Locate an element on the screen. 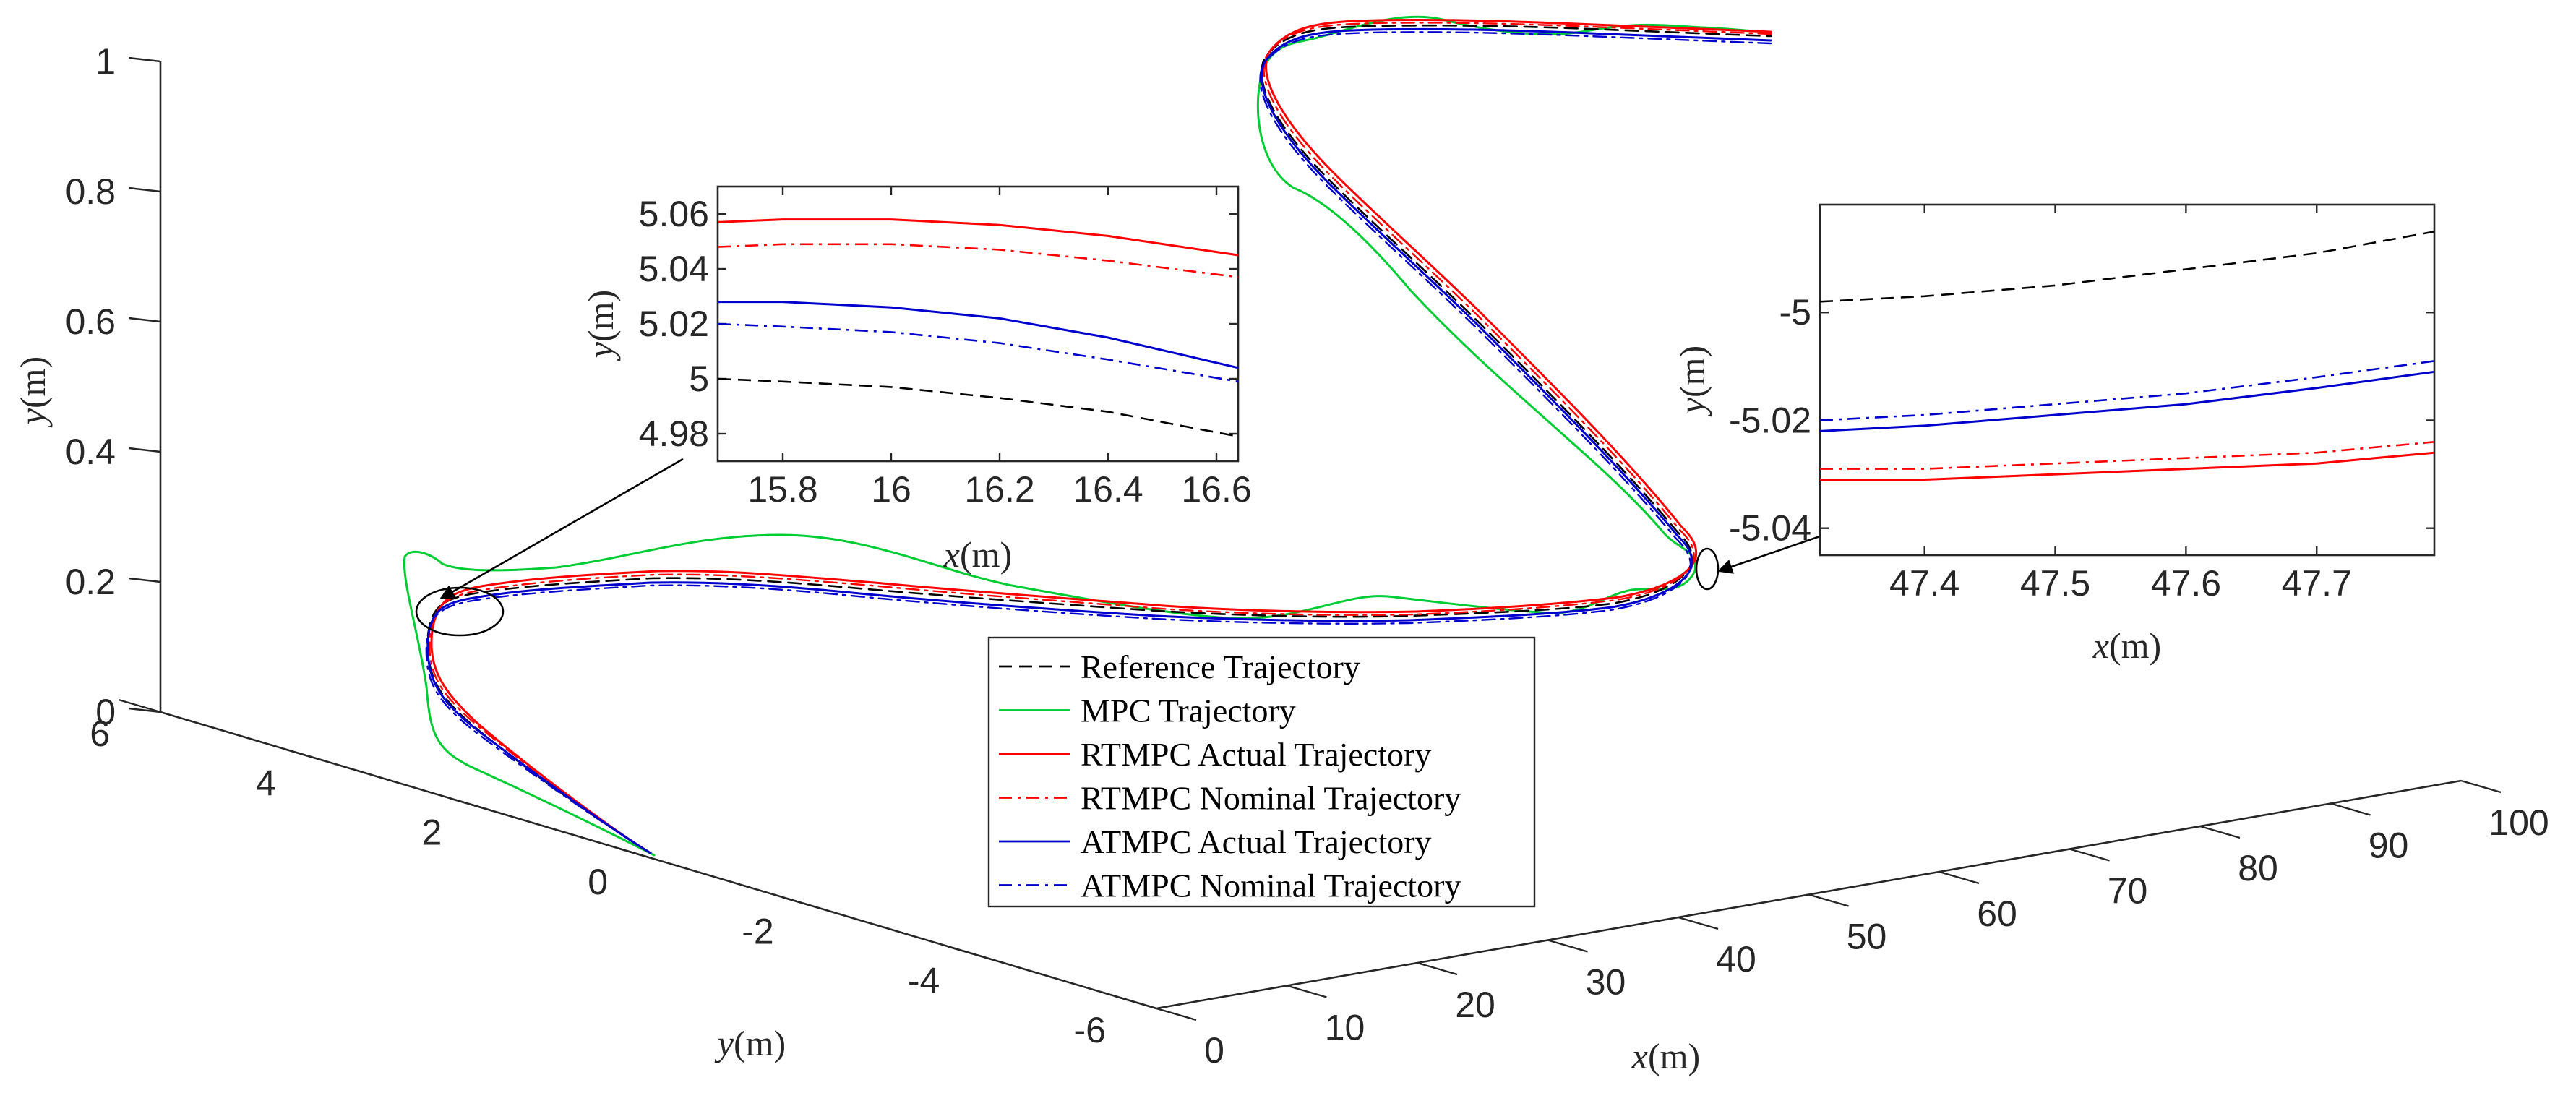 This screenshot has height=1093, width=2576. zoom-arrow-left is located at coordinates (562, 529).